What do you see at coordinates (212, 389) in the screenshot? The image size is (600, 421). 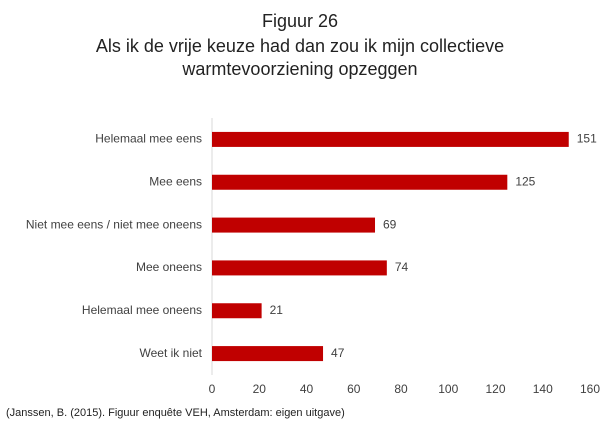 I see `x-tick-label: 0` at bounding box center [212, 389].